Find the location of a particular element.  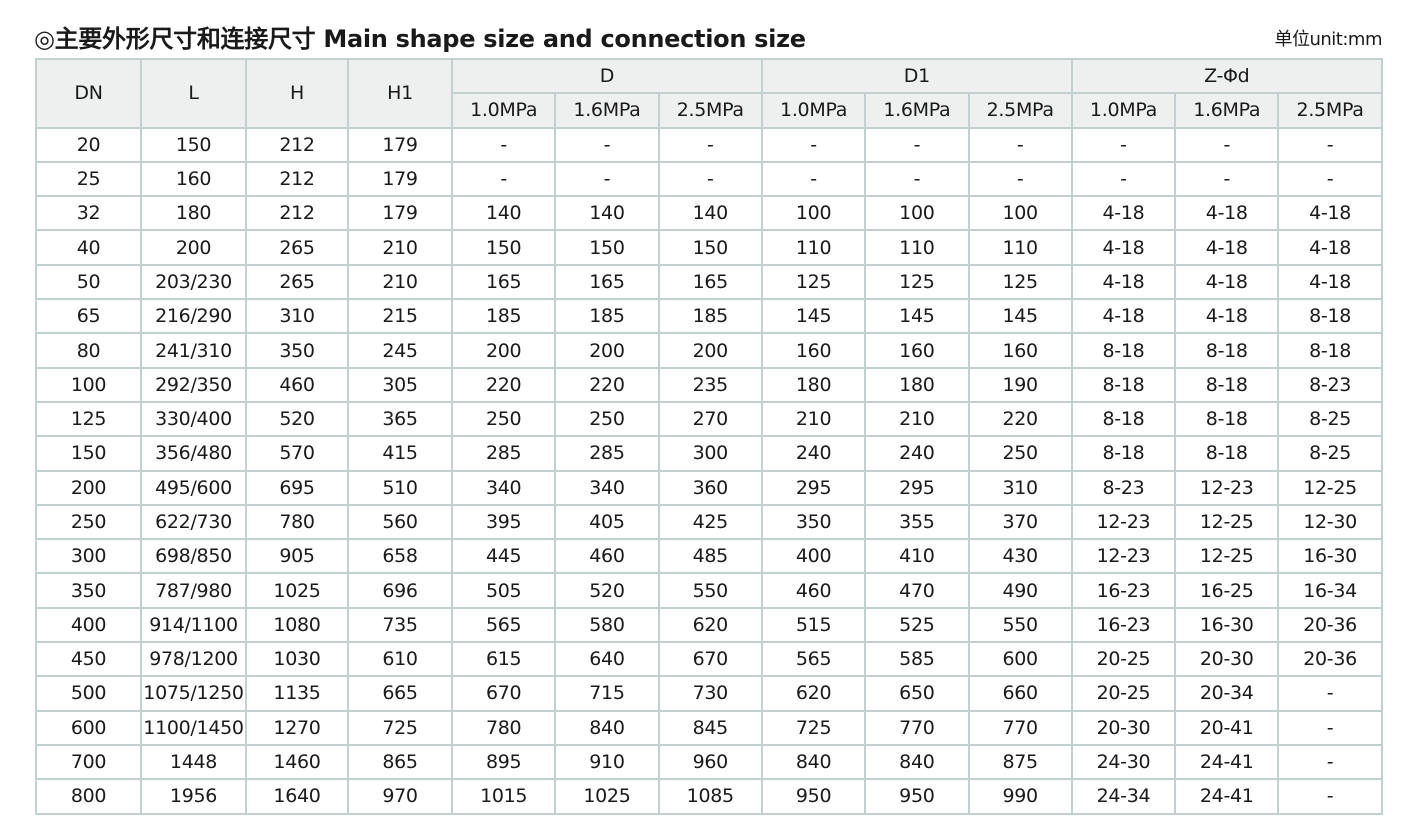

table-cell: 24-34 is located at coordinates (1123, 796).